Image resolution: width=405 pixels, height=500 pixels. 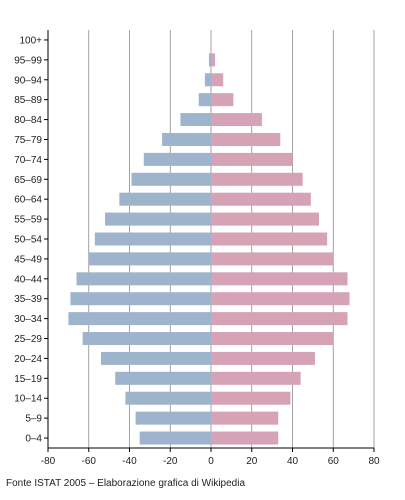 I want to click on x-tick-label: -40, so click(x=129, y=461).